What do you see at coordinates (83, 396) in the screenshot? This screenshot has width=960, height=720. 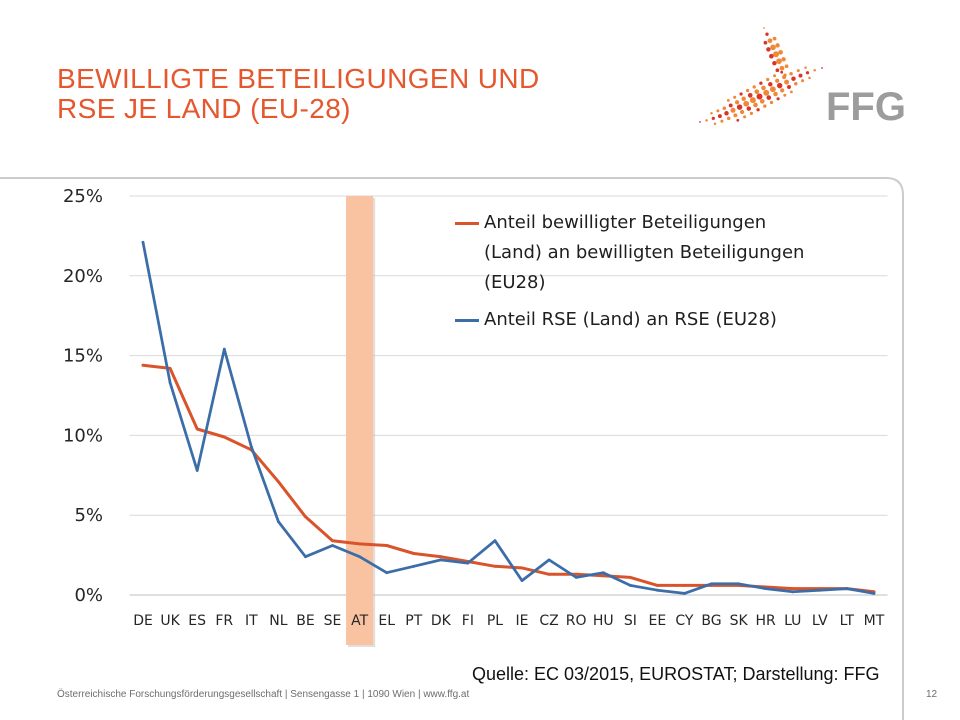 I see `y-axis-labels: 0% 5% 10% 15% 20% 25%` at bounding box center [83, 396].